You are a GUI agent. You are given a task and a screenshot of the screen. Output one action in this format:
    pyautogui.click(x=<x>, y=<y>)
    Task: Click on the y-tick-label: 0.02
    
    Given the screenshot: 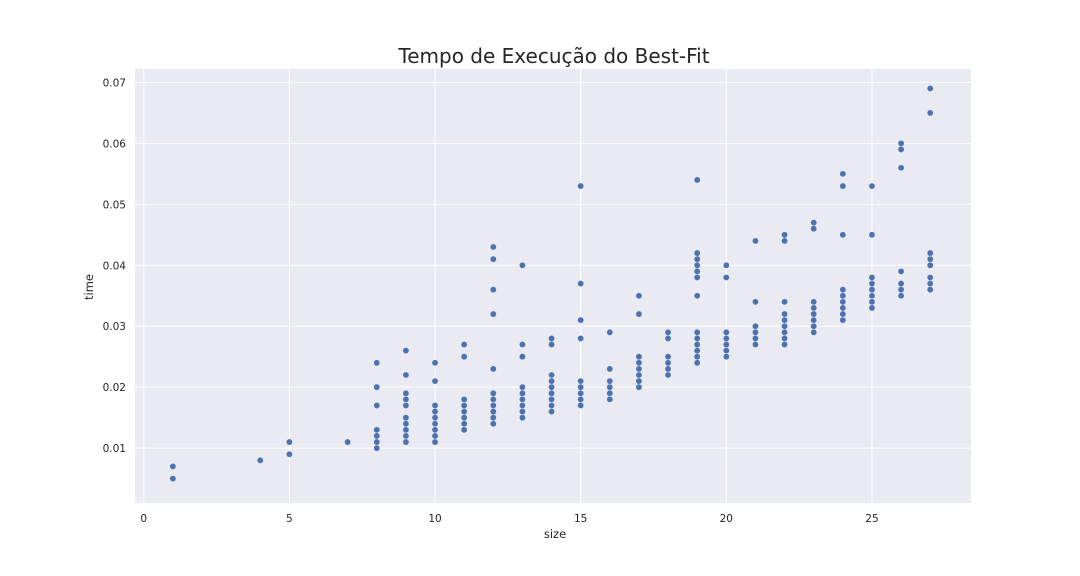 What is the action you would take?
    pyautogui.click(x=114, y=388)
    